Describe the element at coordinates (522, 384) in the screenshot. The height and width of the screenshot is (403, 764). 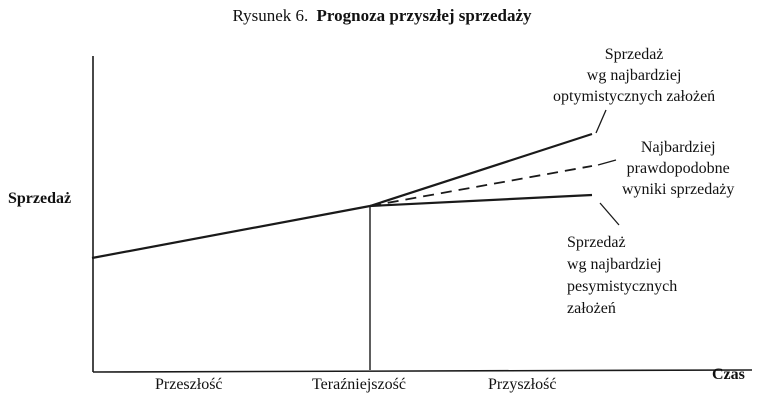
I see `period-label-future: Przyszłość` at that location.